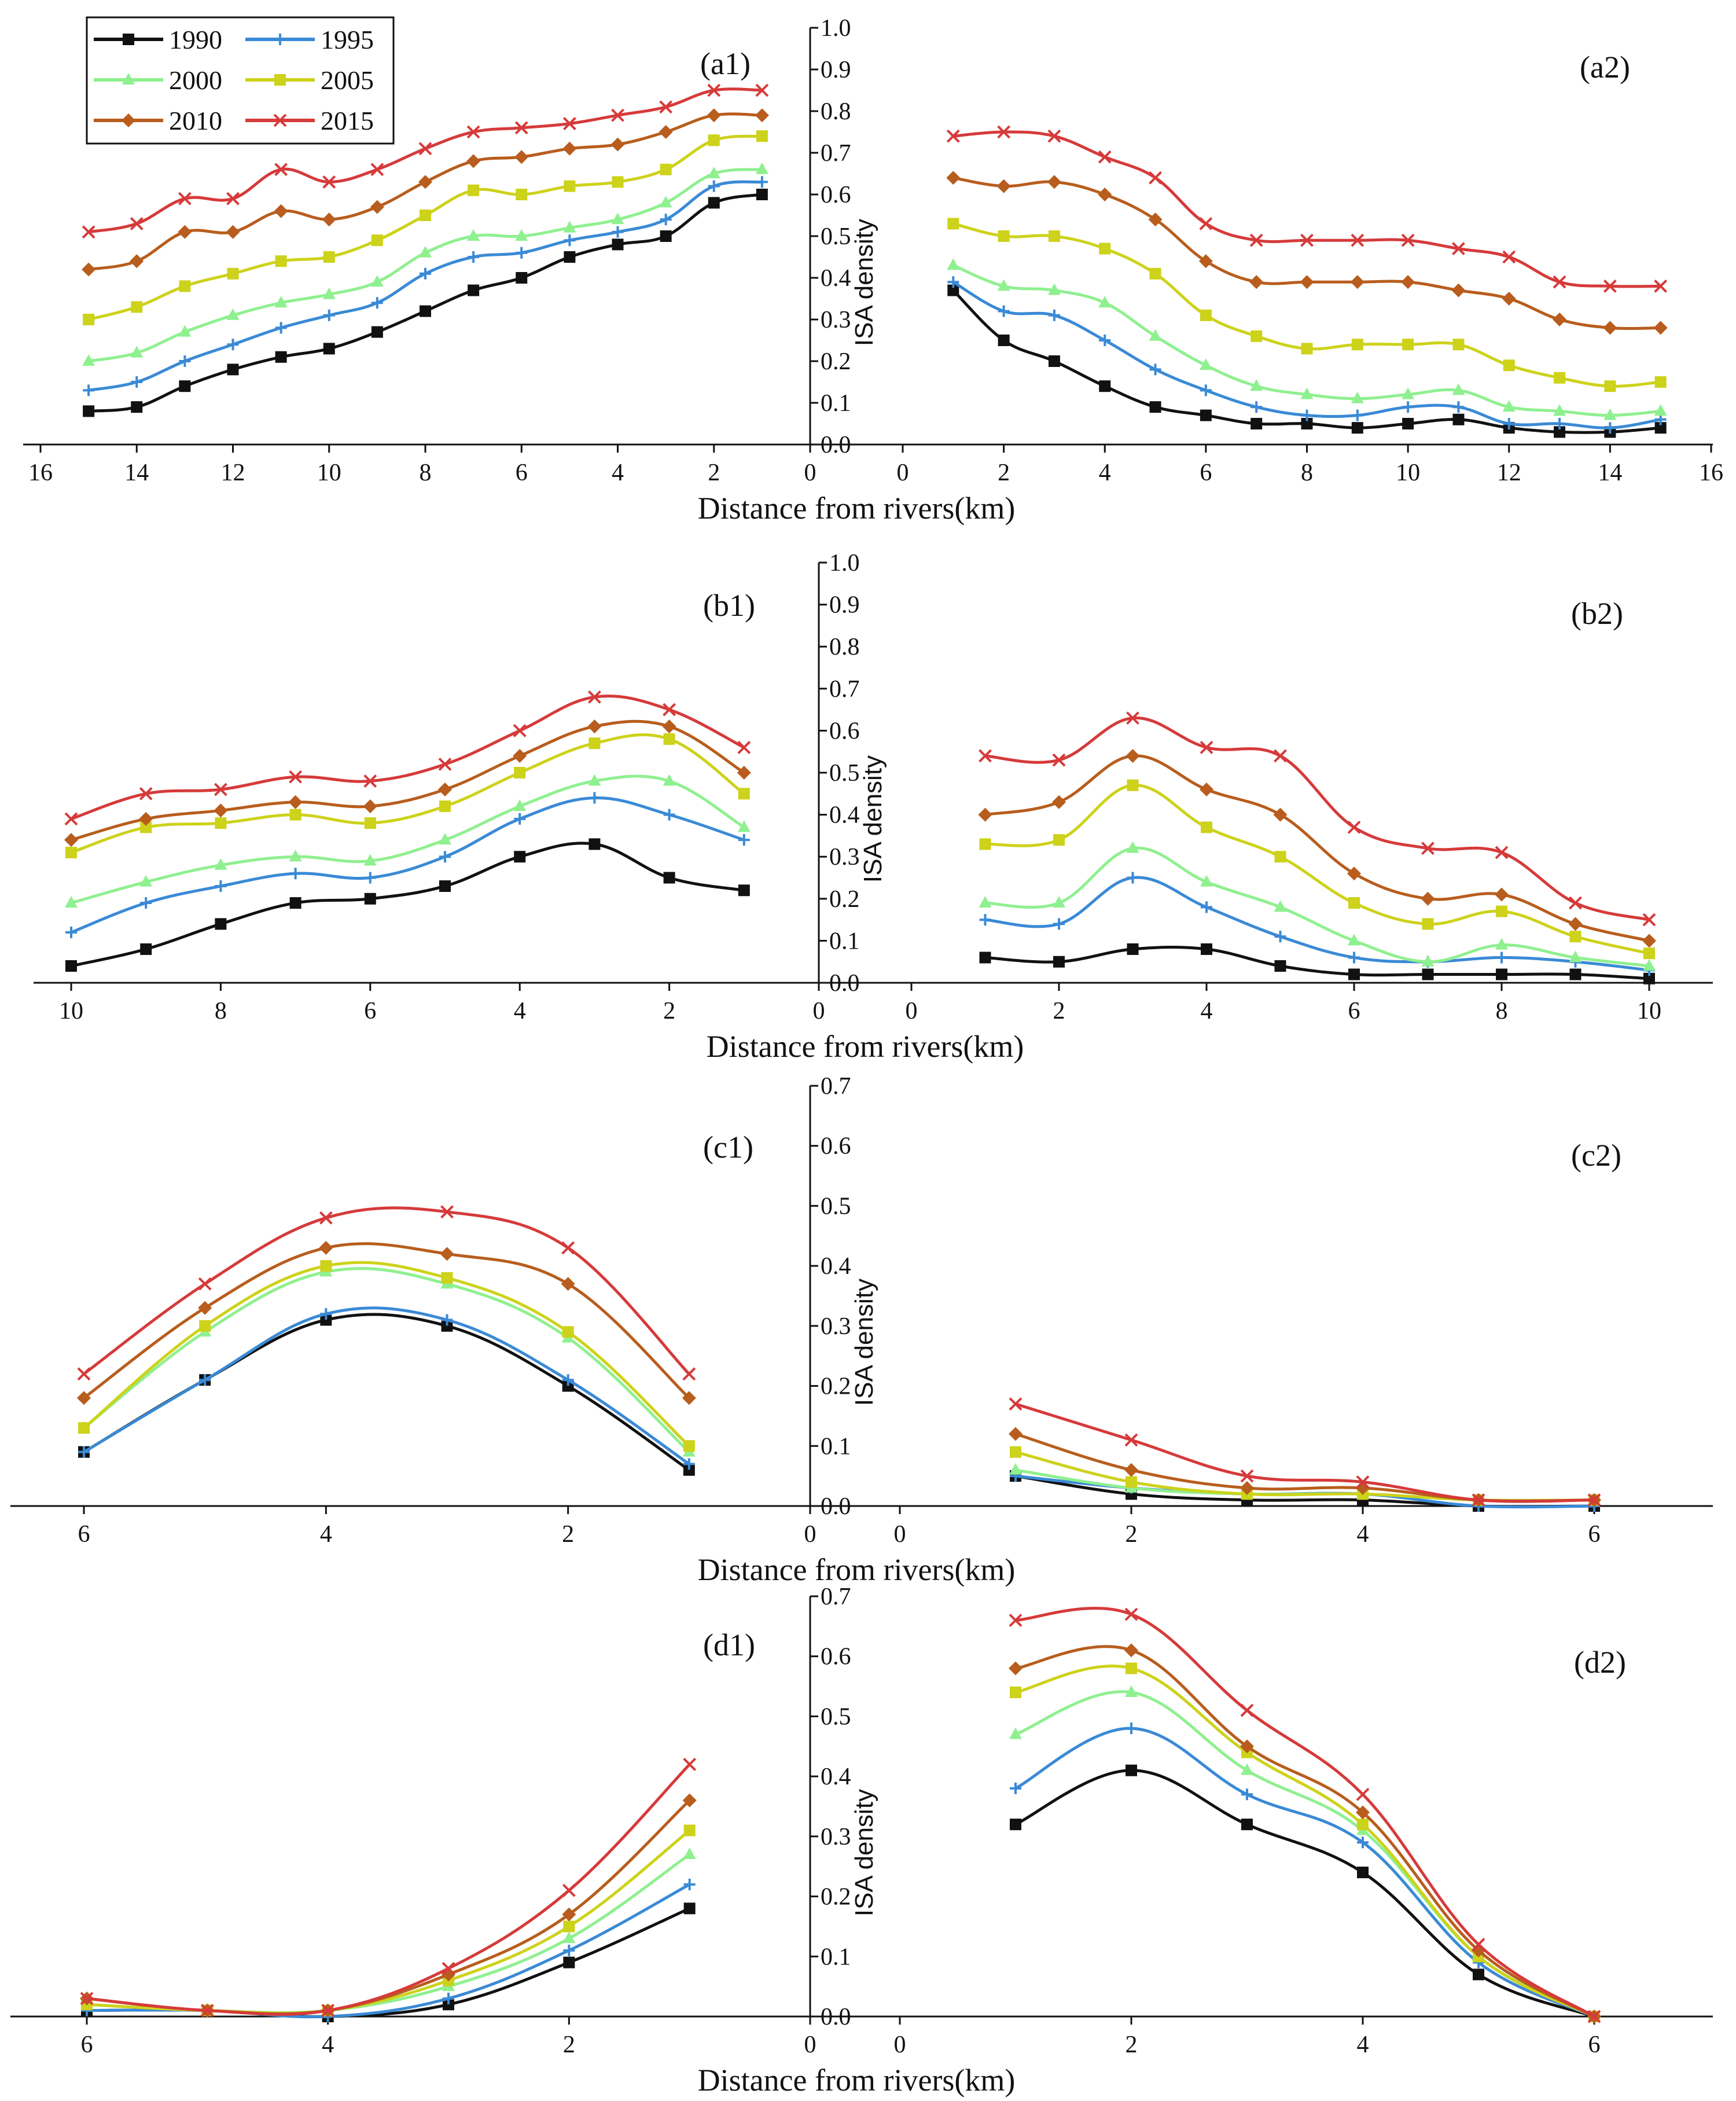 The image size is (1736, 2101). I want to click on legend-marker-2000, so click(128, 79).